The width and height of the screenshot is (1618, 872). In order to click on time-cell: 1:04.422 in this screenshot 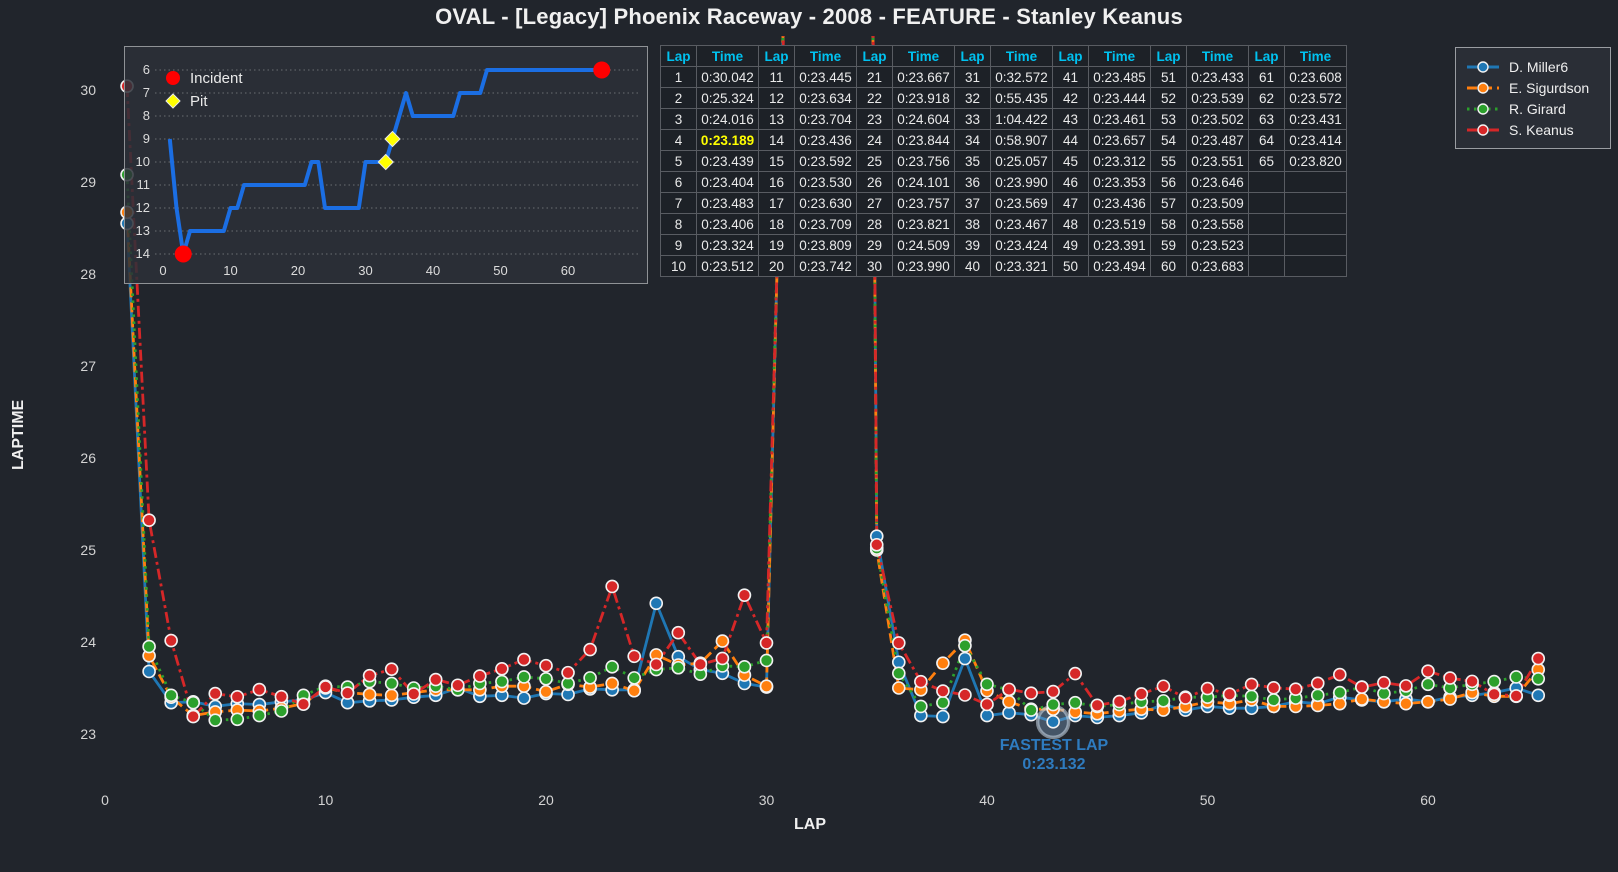, I will do `click(1021, 119)`.